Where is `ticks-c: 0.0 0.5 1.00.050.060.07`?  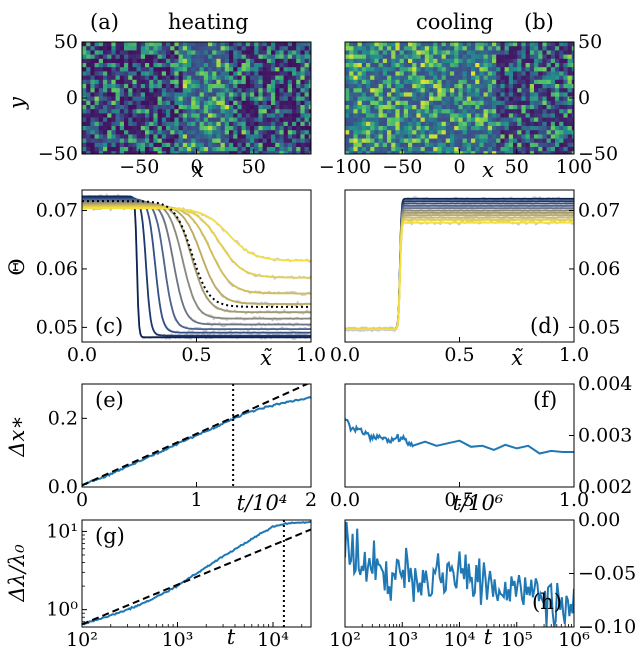 ticks-c: 0.0 0.5 1.00.050.060.07 is located at coordinates (181, 282).